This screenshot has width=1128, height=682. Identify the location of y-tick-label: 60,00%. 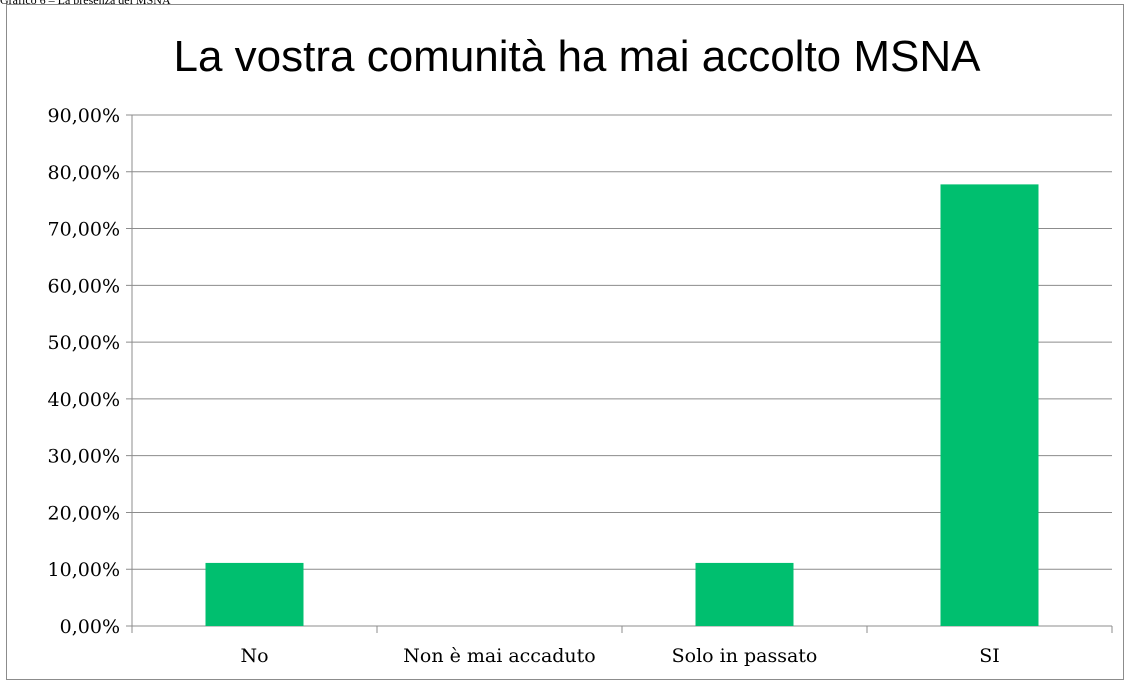
(84, 286).